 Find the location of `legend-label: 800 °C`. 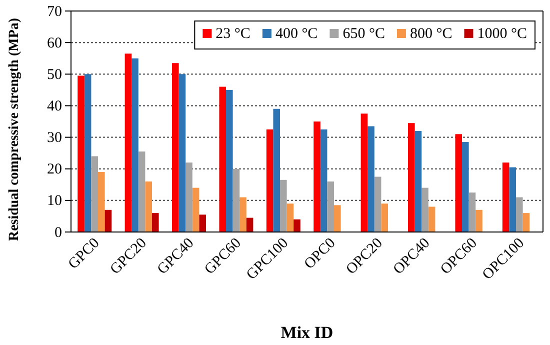

legend-label: 800 °C is located at coordinates (431, 34).